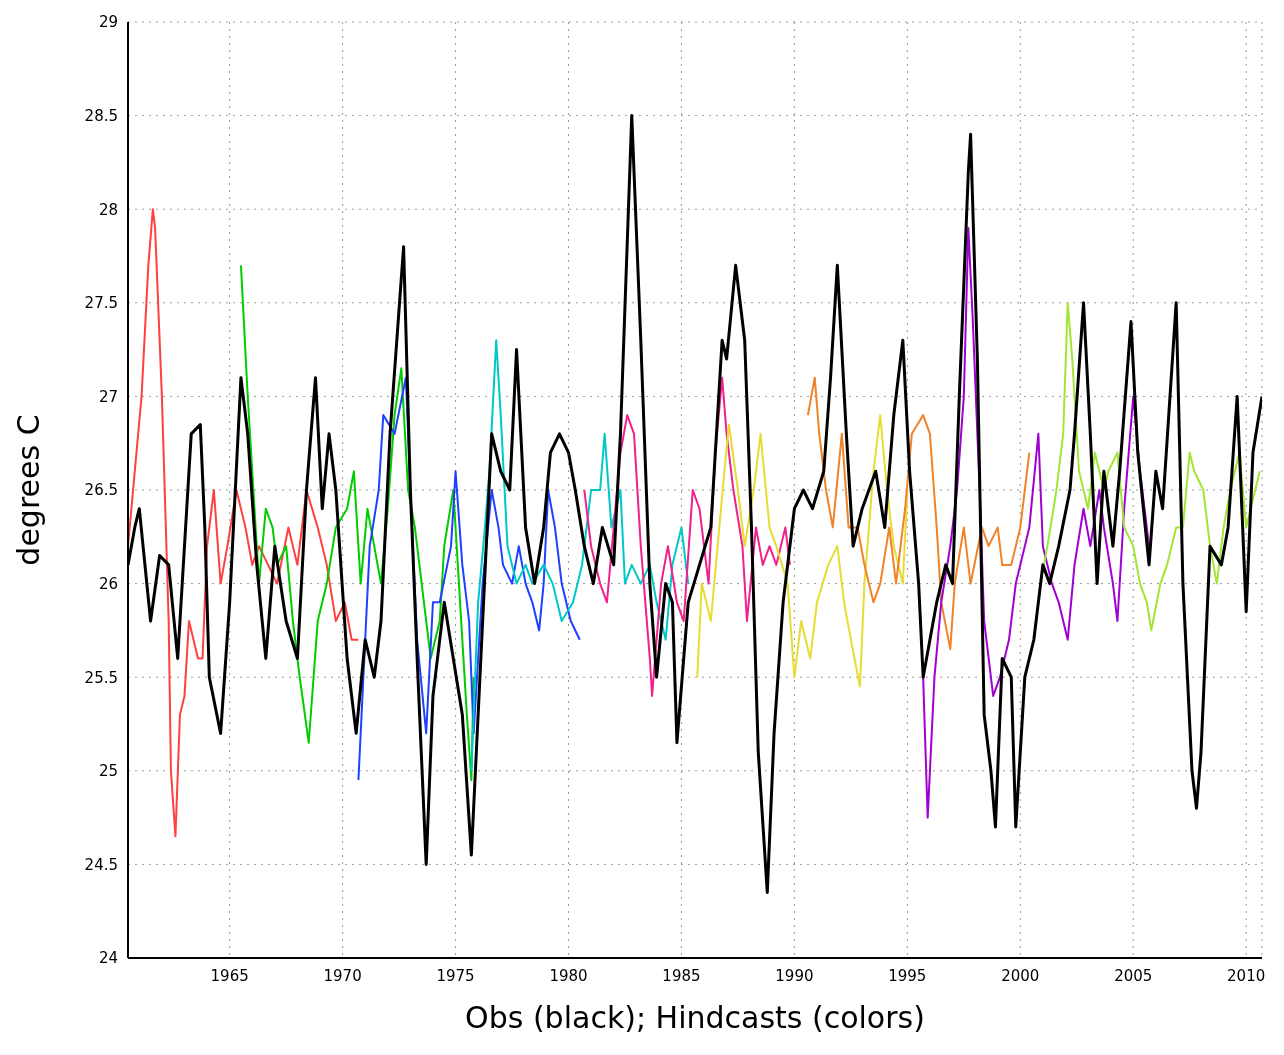 The width and height of the screenshot is (1284, 1055). Describe the element at coordinates (455, 975) in the screenshot. I see `x-tick-label: 1975` at that location.